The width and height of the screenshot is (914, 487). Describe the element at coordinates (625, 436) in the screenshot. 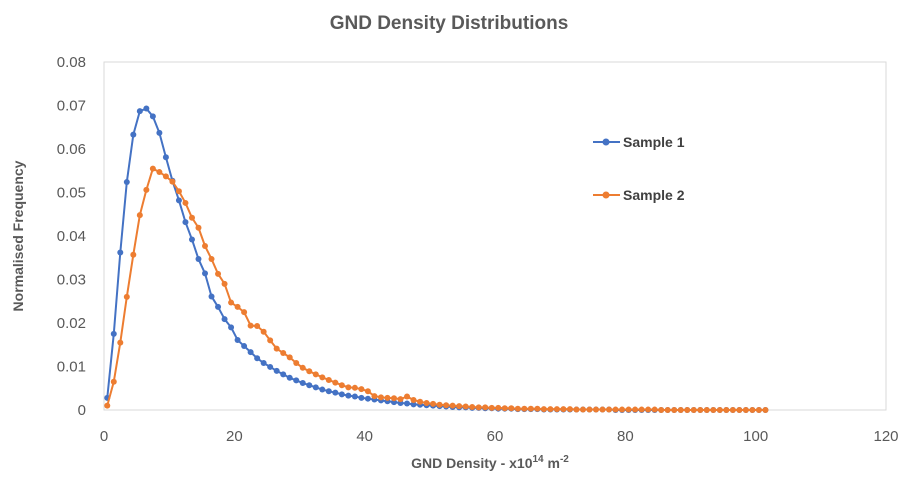

I see `x-tick-label: 80` at that location.